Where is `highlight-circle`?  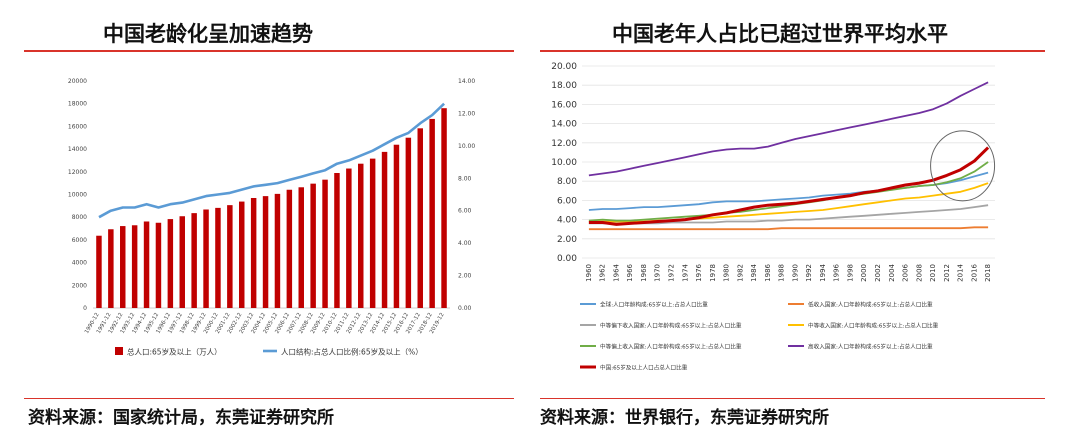
highlight-circle is located at coordinates (963, 166).